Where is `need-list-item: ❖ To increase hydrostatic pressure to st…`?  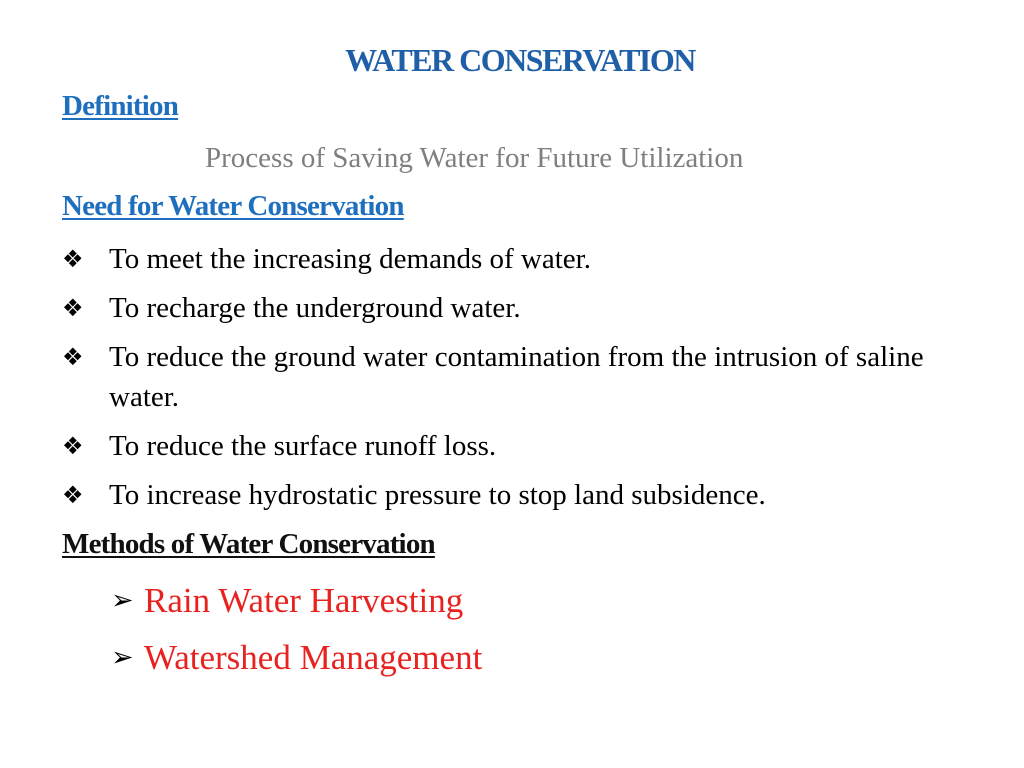 need-list-item: ❖ To increase hydrostatic pressure to st… is located at coordinates (527, 495).